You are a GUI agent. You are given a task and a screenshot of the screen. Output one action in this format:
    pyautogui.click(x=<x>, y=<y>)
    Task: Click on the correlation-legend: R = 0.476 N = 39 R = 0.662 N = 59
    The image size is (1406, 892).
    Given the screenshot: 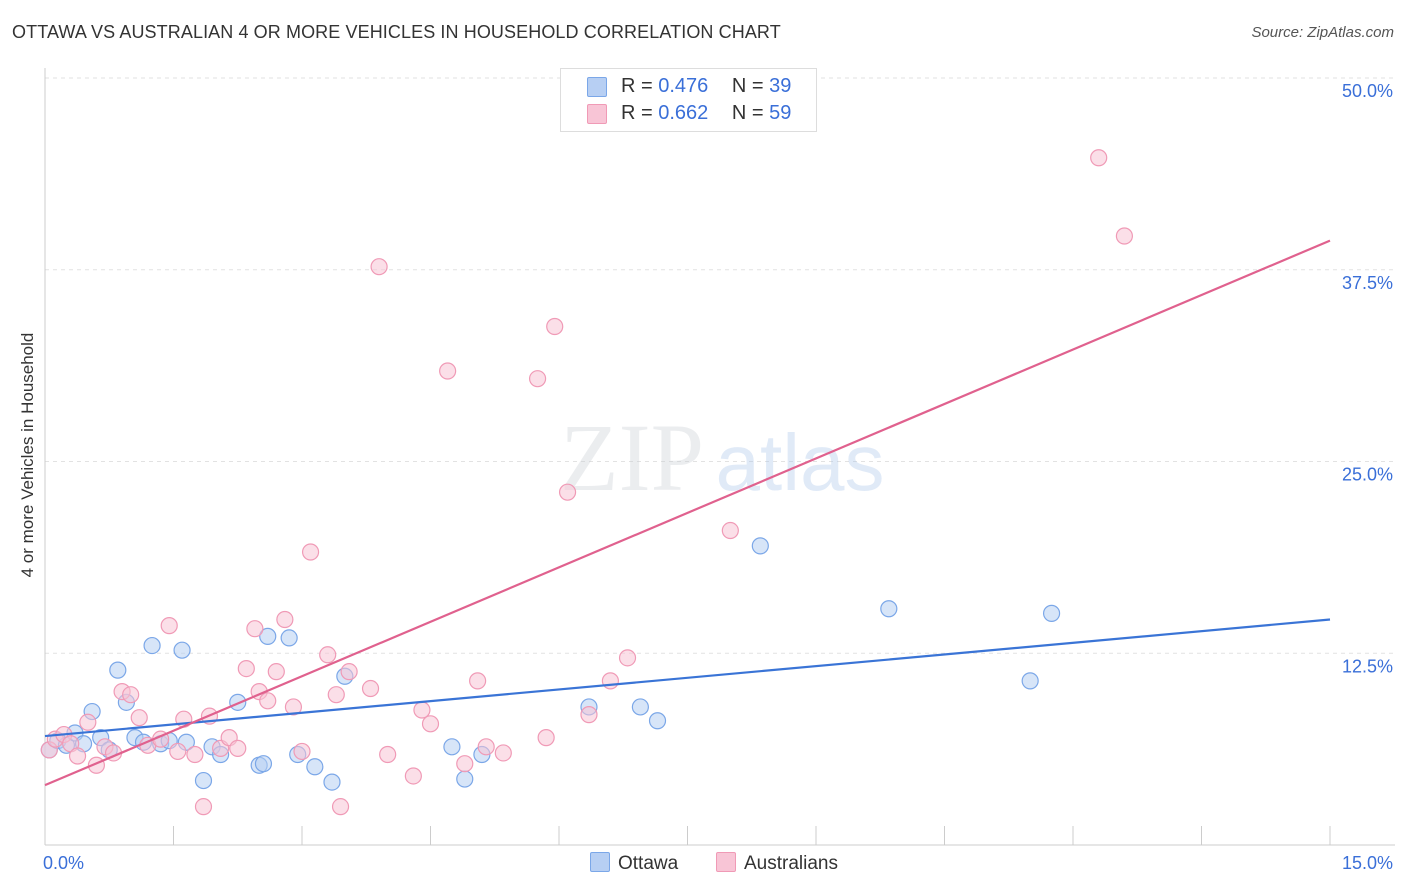 What is the action you would take?
    pyautogui.click(x=688, y=100)
    